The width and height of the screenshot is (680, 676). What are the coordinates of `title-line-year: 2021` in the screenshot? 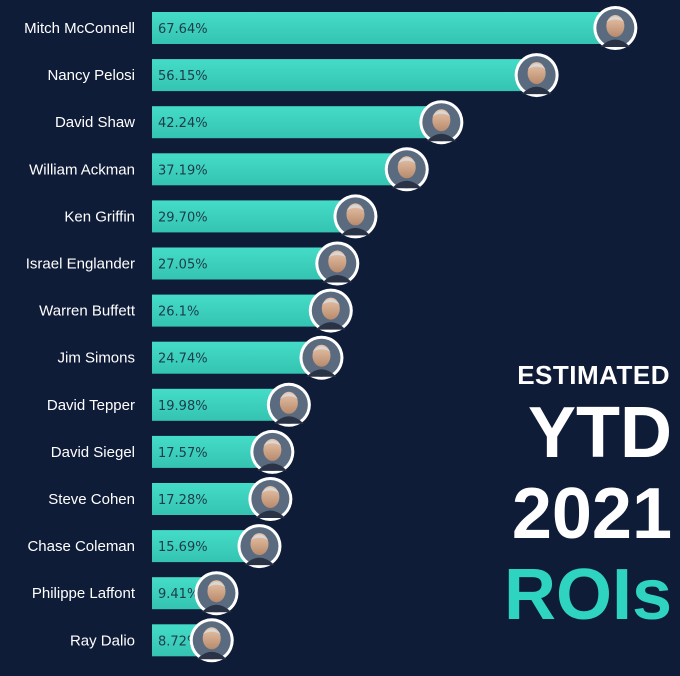 It's located at (591, 514).